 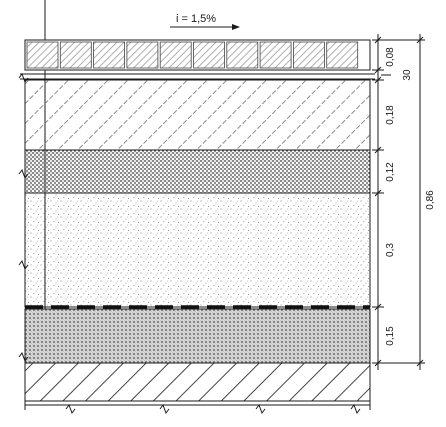 What do you see at coordinates (407, 75) in the screenshot?
I see `gap-label: 30` at bounding box center [407, 75].